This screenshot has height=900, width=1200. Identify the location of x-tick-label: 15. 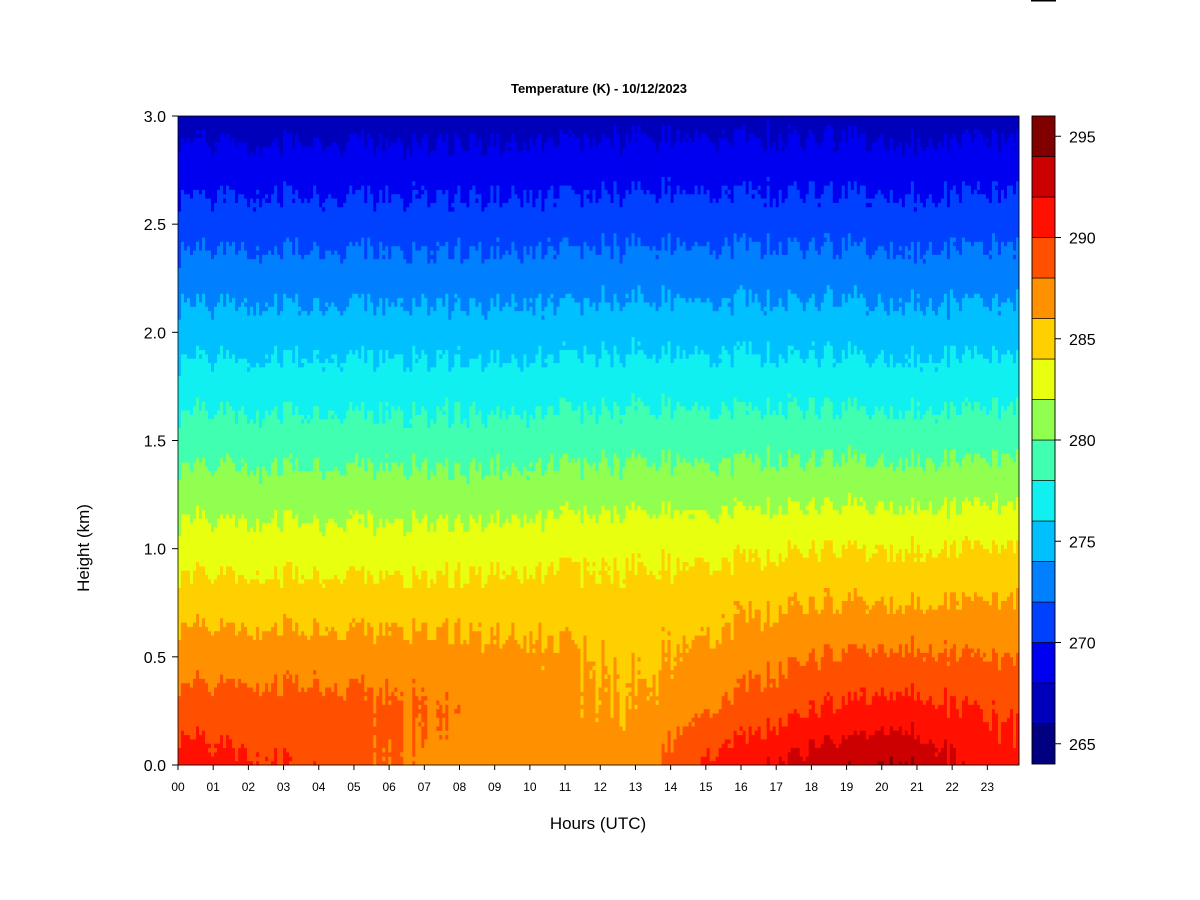
(706, 787).